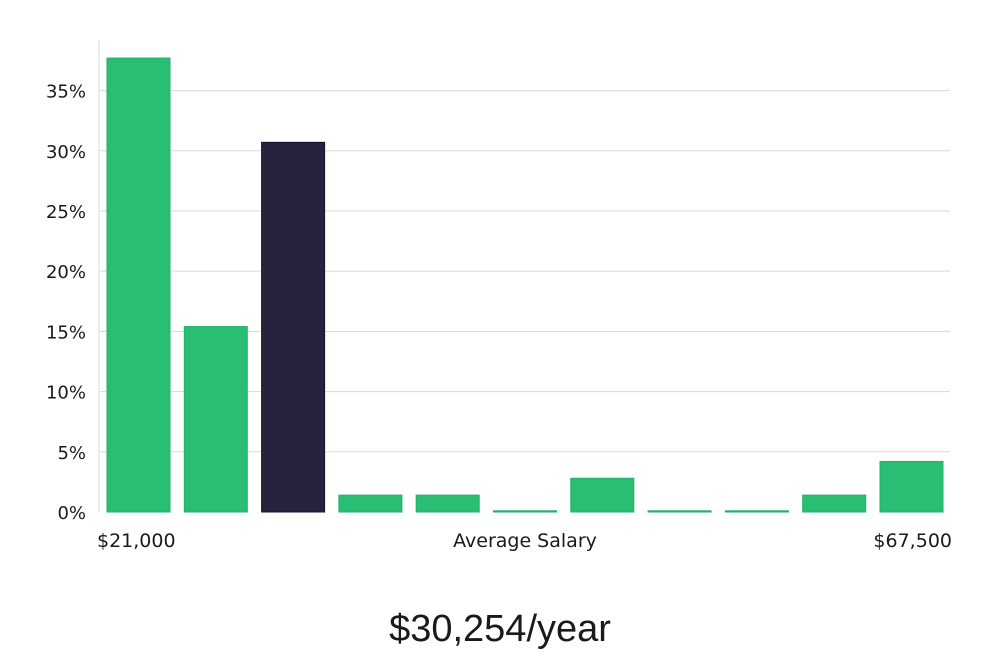 The height and width of the screenshot is (660, 1000). Describe the element at coordinates (293, 327) in the screenshot. I see `bar-highlighted` at that location.